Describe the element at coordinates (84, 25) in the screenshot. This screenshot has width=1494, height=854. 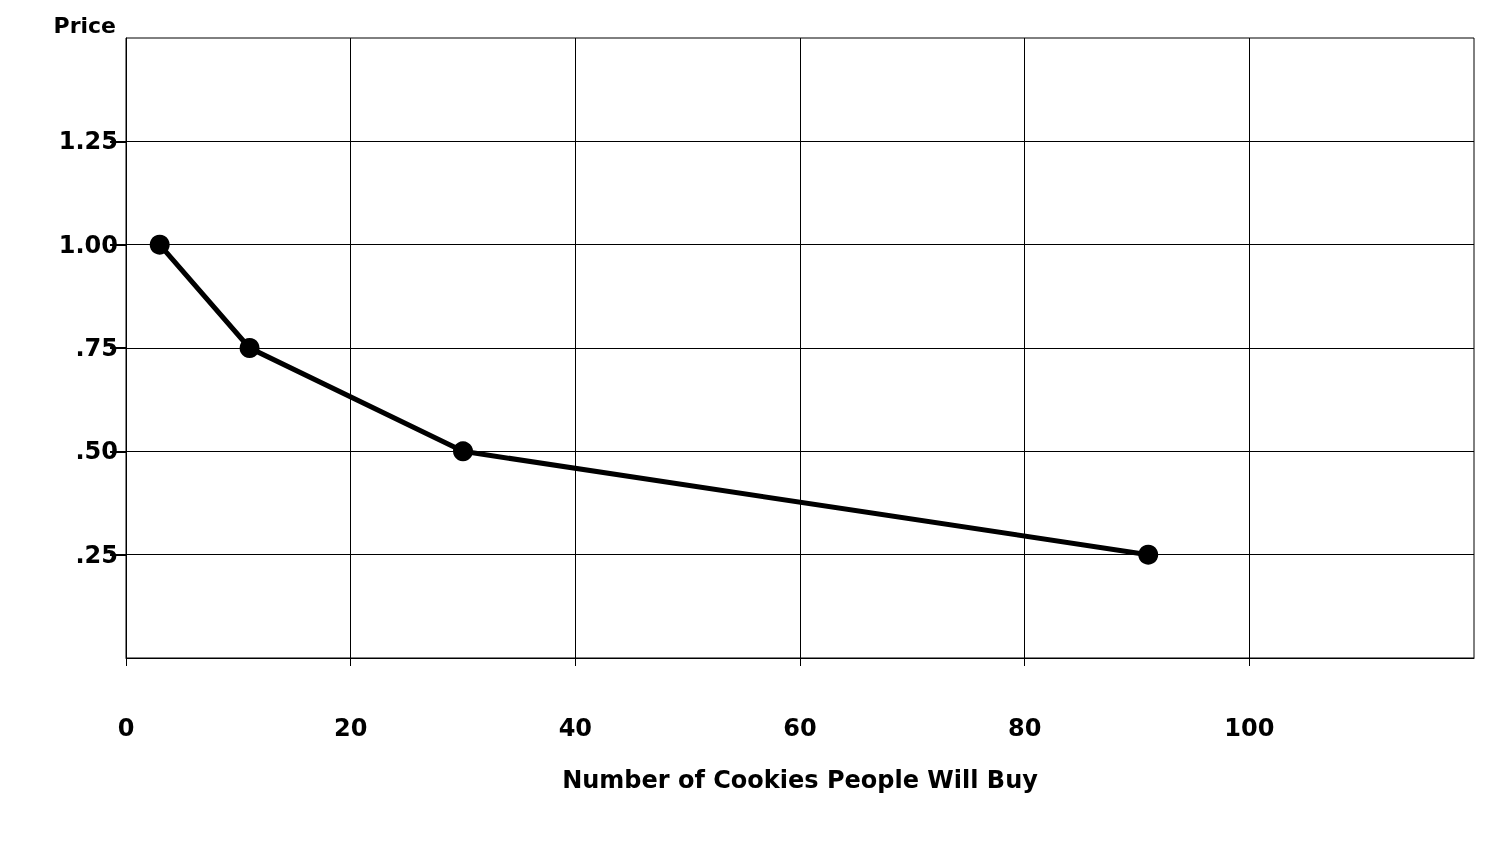
I see `y-axis-title: Price` at that location.